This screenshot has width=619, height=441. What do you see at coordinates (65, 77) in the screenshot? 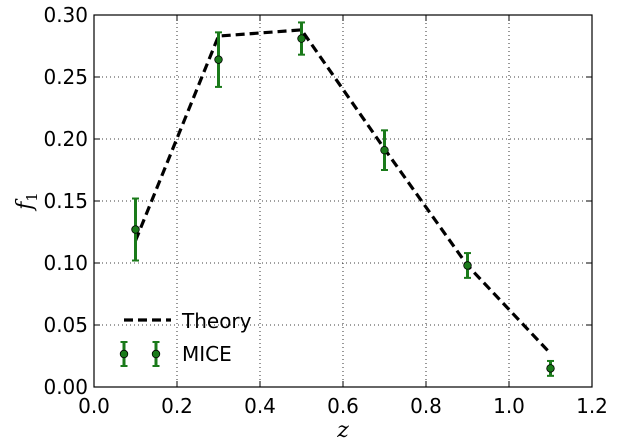
I see `y-tick-label: 0.25` at bounding box center [65, 77].